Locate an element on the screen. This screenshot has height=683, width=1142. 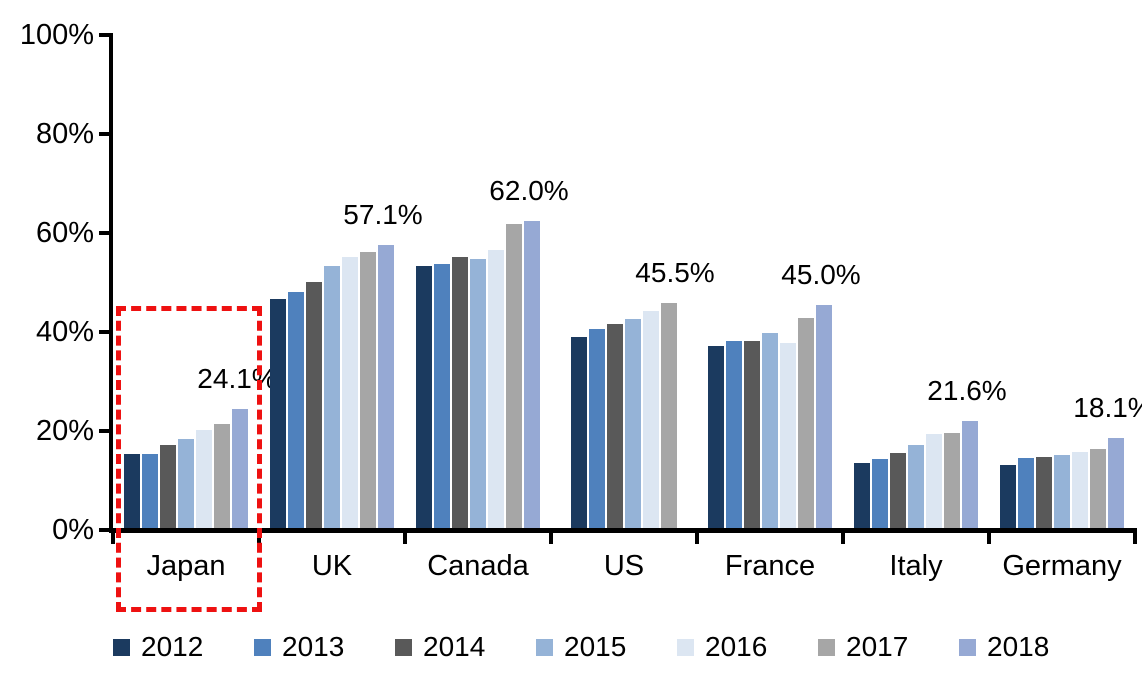
bar-italy-2013 is located at coordinates (880, 493).